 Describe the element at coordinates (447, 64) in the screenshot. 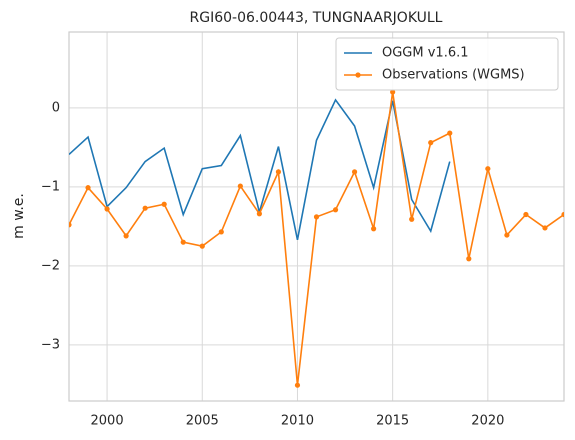

I see `legend-box` at that location.